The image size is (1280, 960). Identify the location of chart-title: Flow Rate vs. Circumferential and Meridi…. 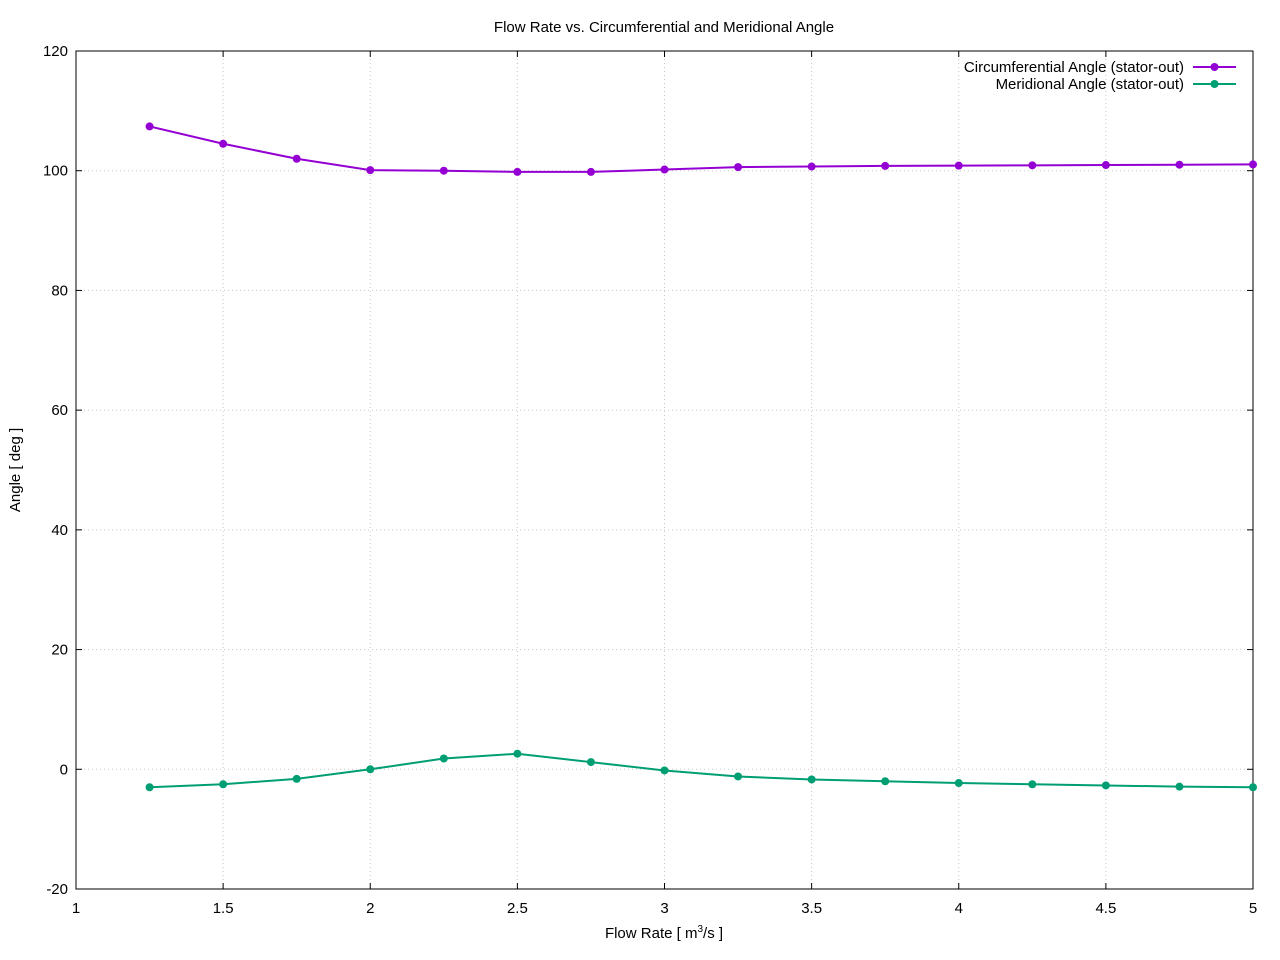
(664, 27).